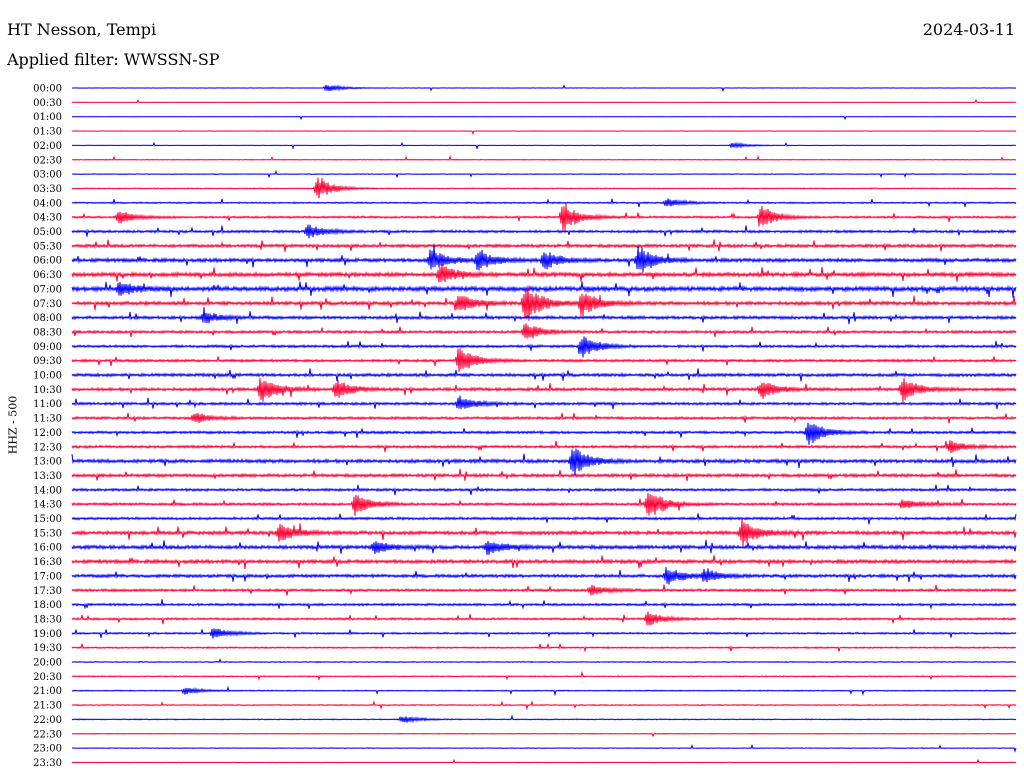 The image size is (1024, 780). Describe the element at coordinates (47, 433) in the screenshot. I see `row-time-label: 12:00` at that location.